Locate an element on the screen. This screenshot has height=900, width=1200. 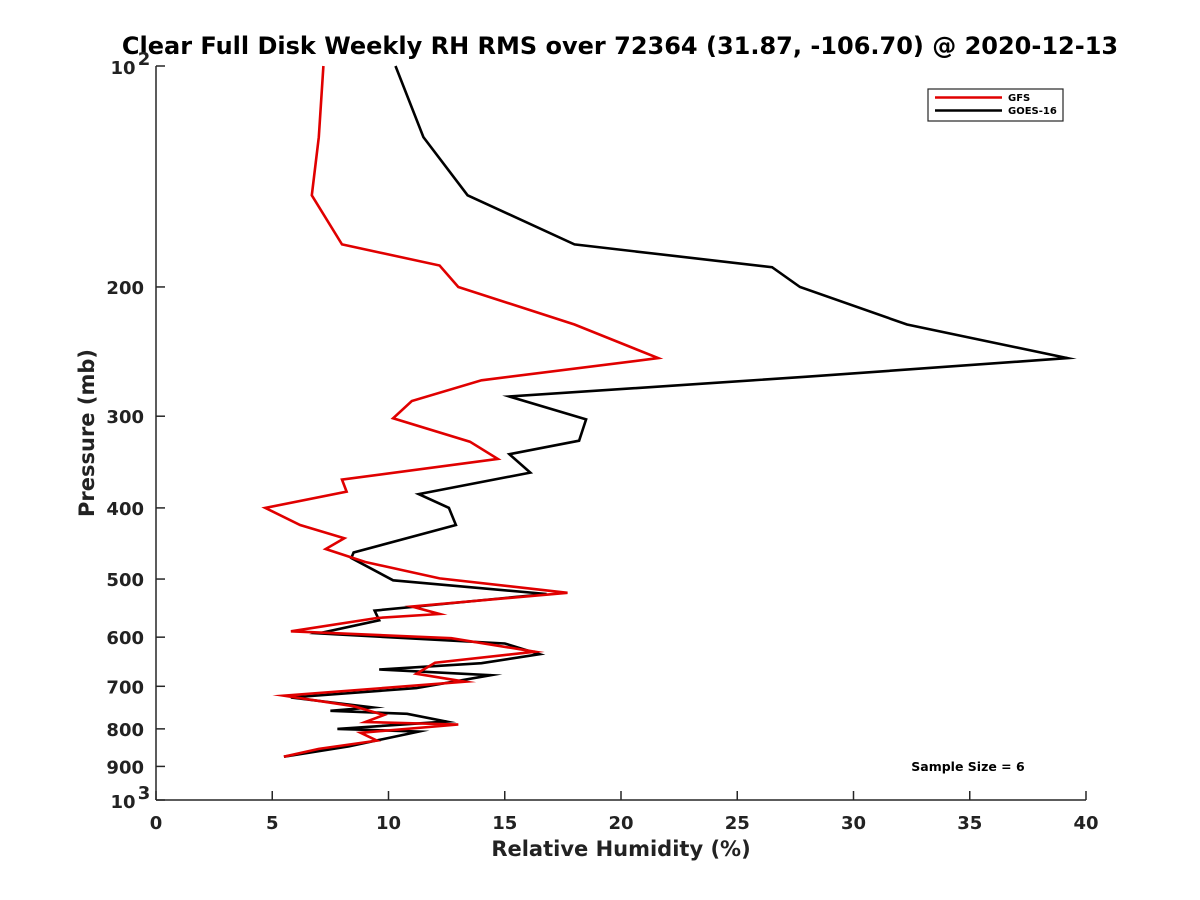
y-axis-label: Pressure (mb) is located at coordinates (87, 433).